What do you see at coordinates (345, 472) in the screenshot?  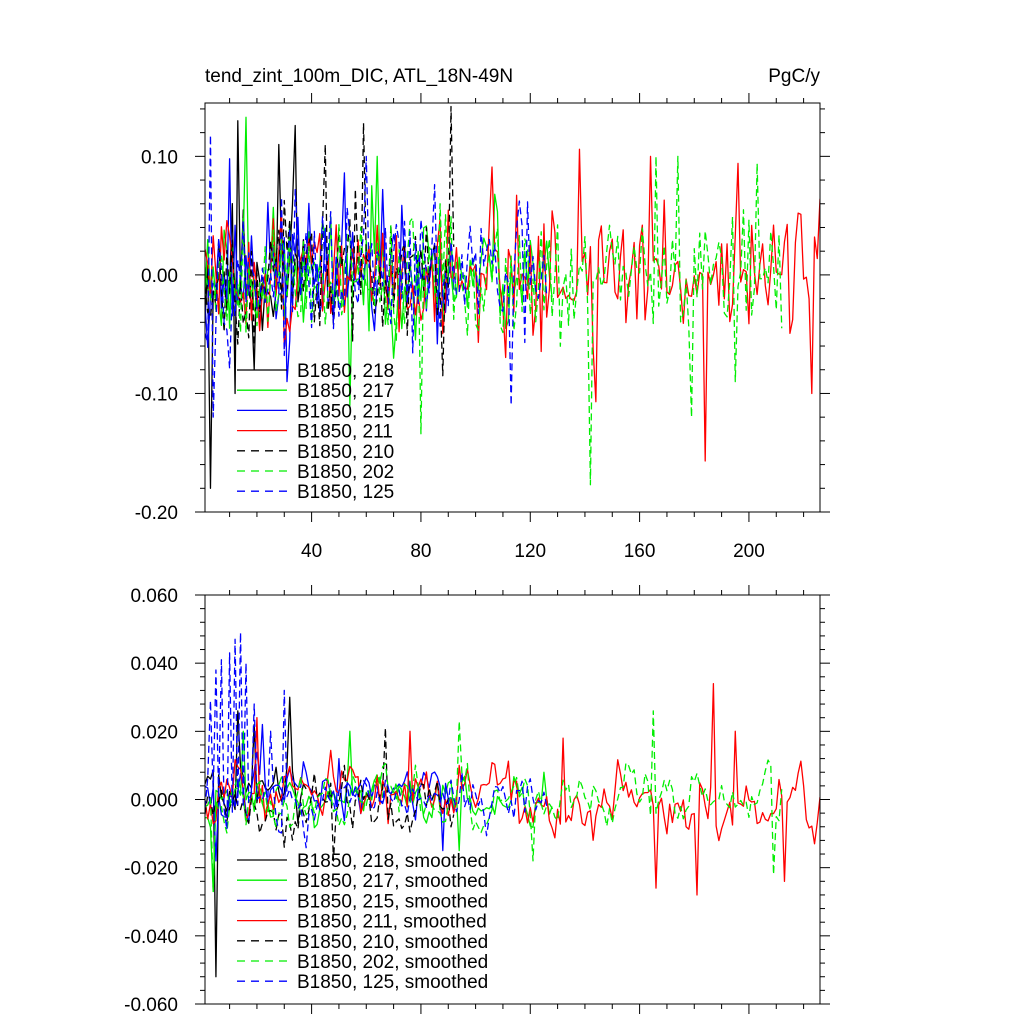 I see `legend-label: B1850, 202` at bounding box center [345, 472].